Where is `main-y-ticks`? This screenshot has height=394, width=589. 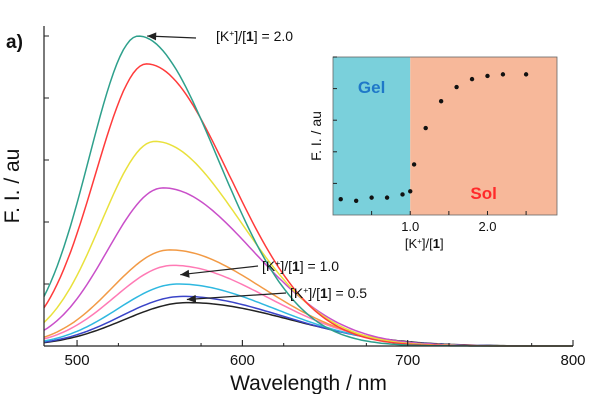
main-y-ticks is located at coordinates (46, 191).